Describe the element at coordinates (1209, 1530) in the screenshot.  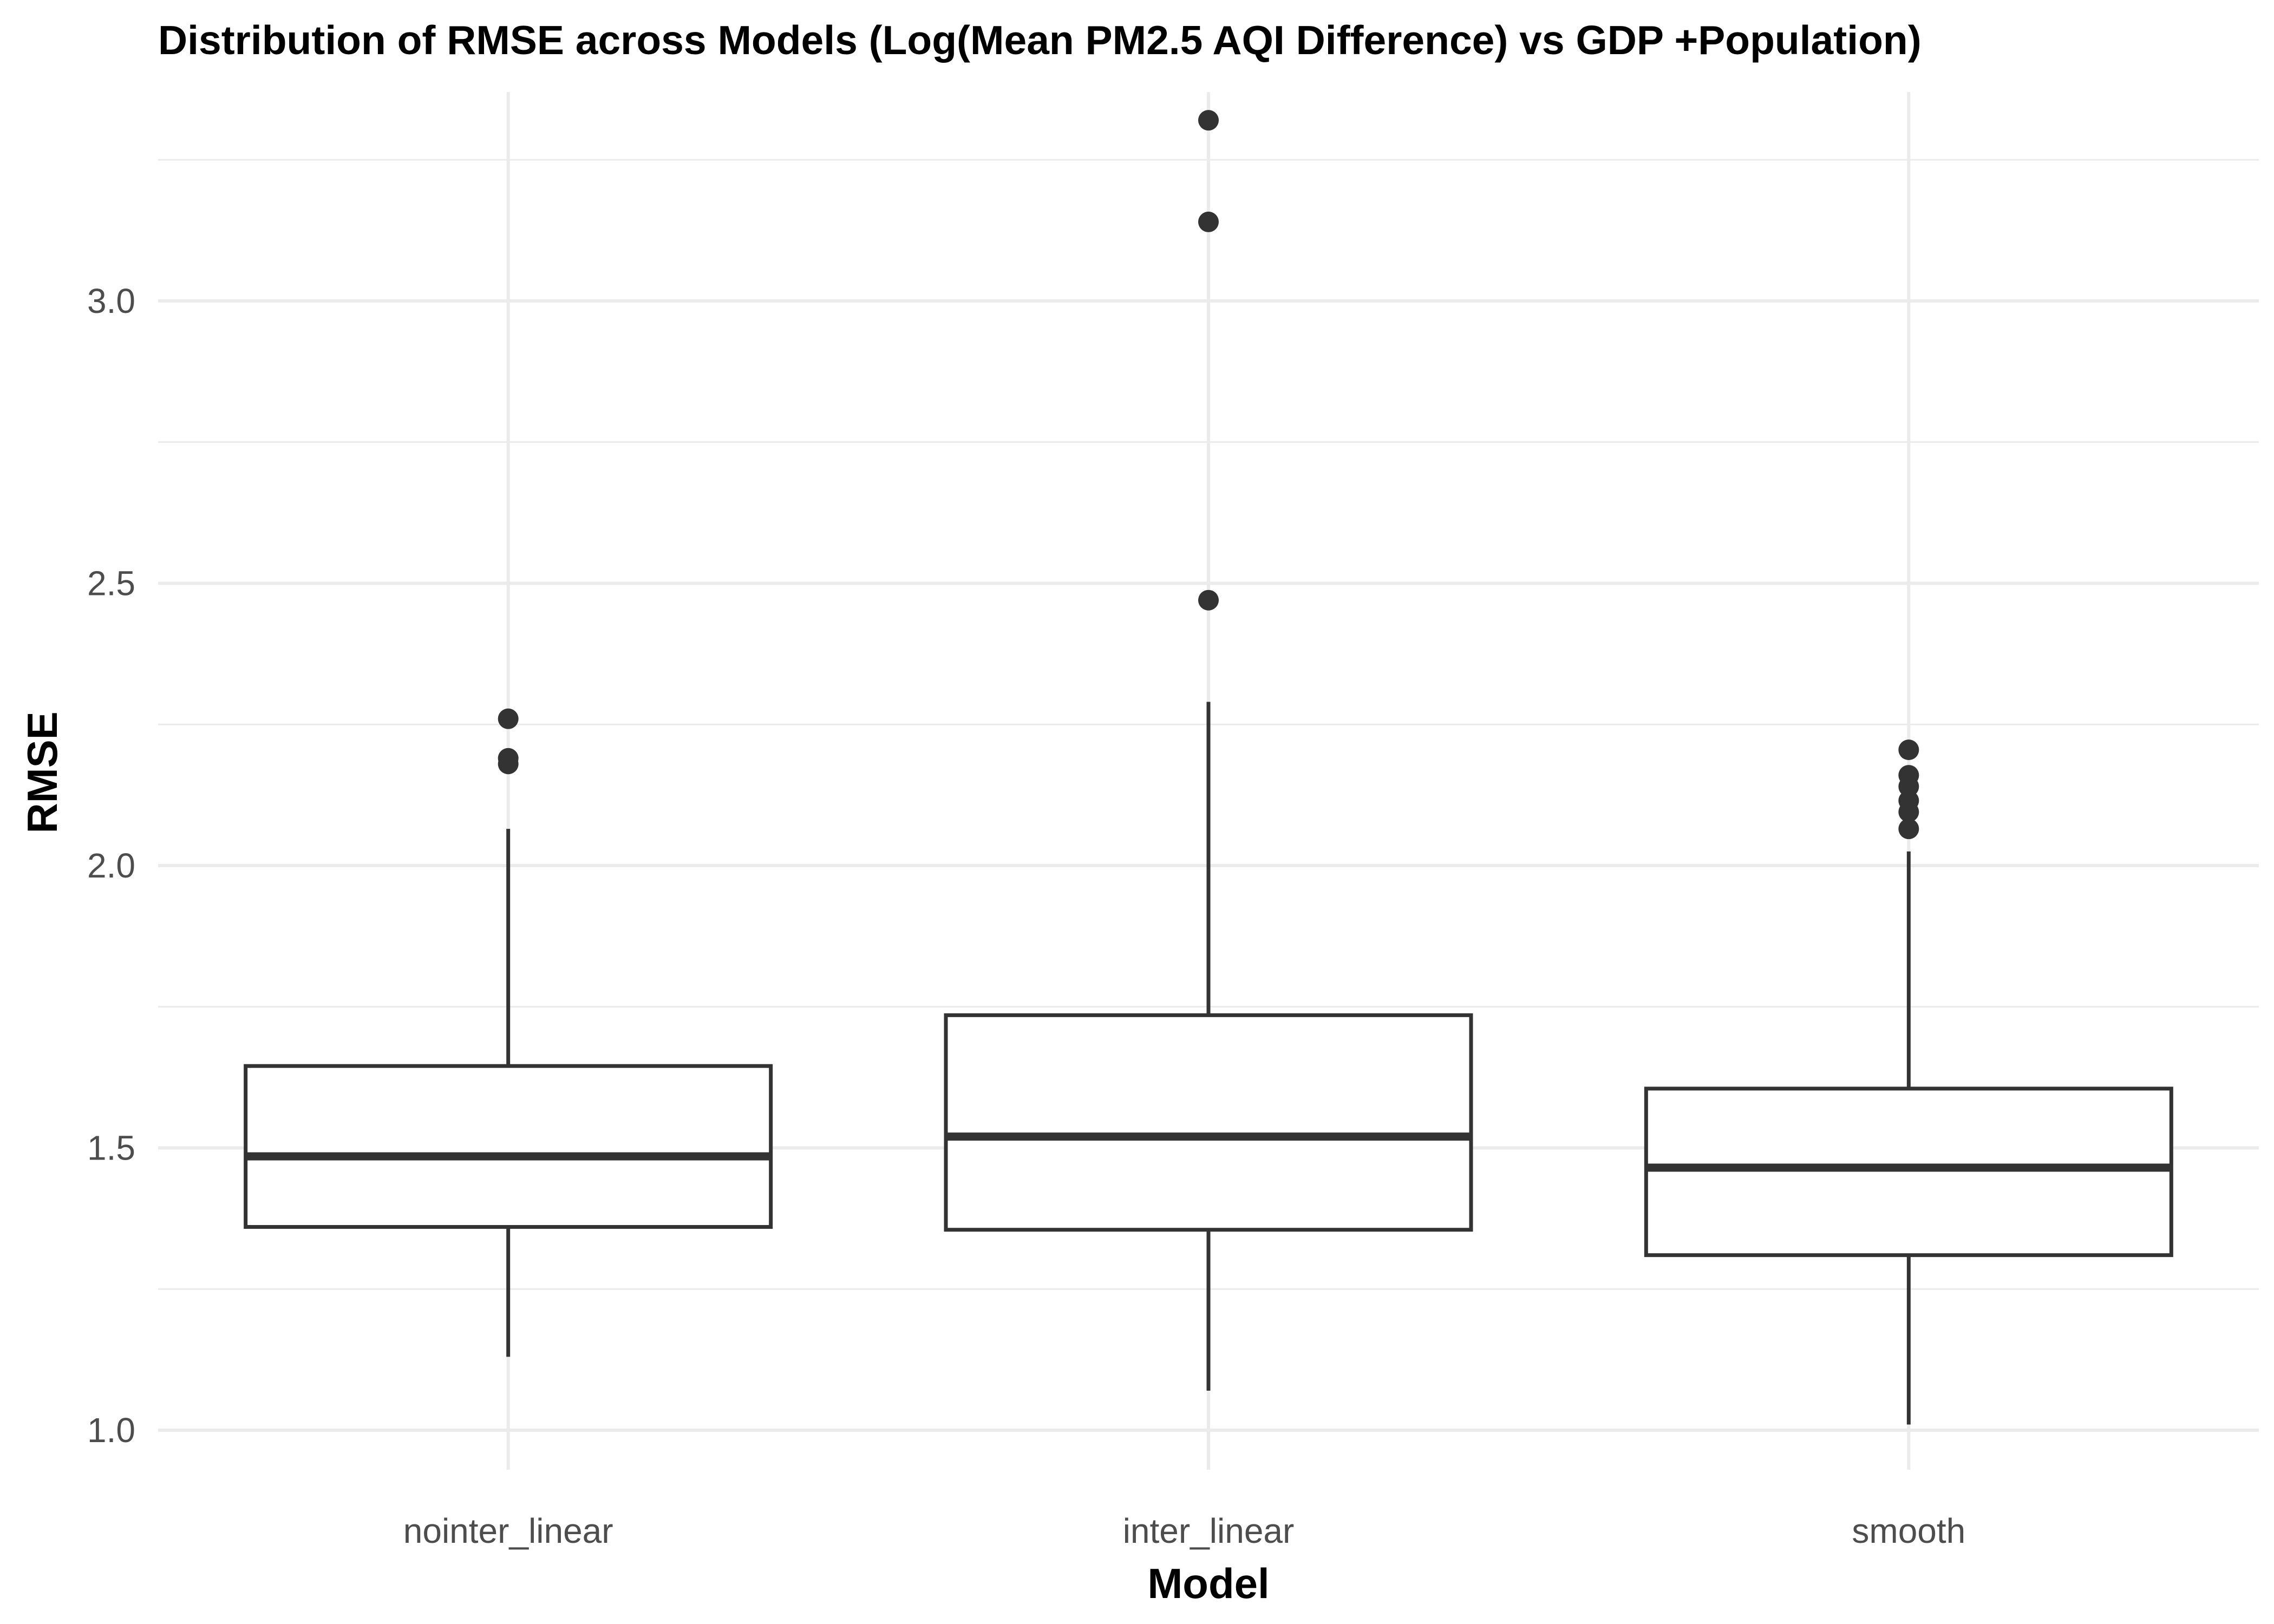
I see `x-tick-label: inter_linear` at that location.